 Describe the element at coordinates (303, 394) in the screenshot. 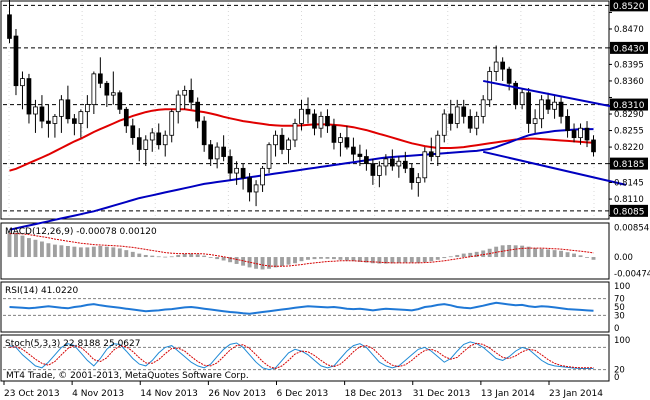

I see `x-tick-label: 6 Dec 2013` at that location.